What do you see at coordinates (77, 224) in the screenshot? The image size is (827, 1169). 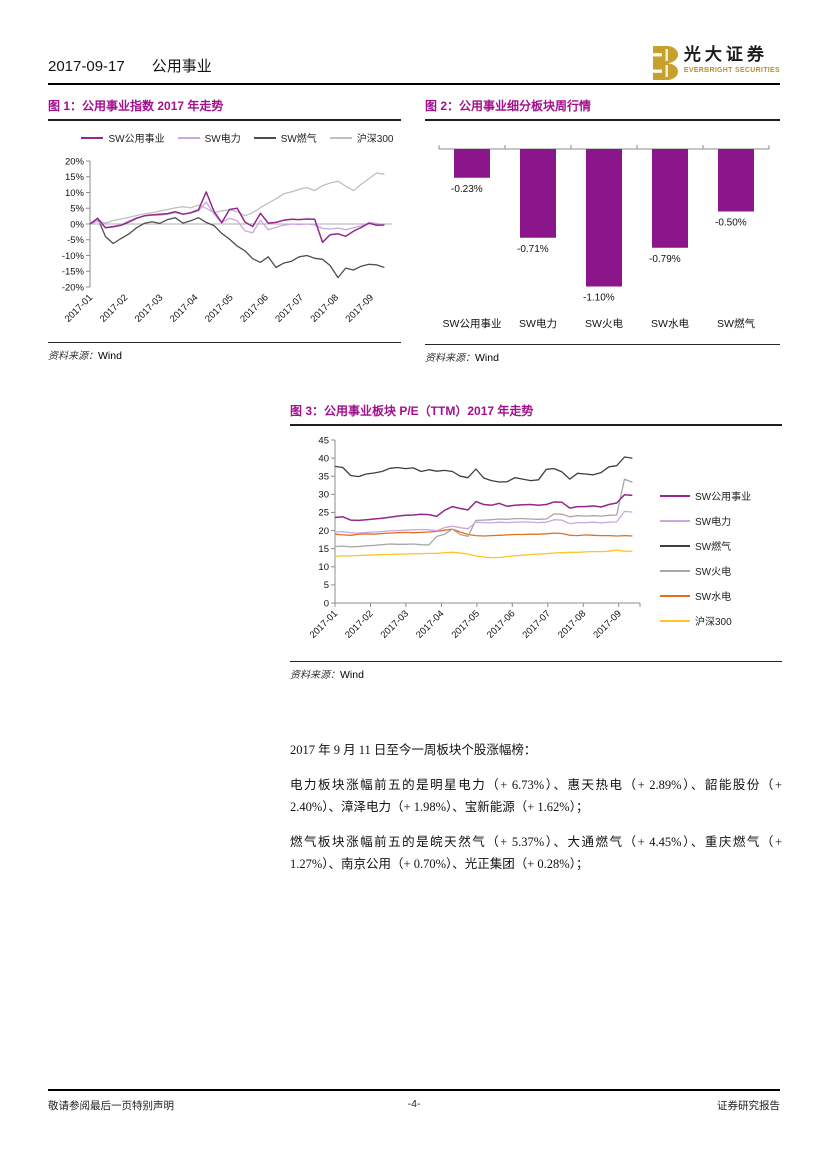 I see `svg-text: 0%` at bounding box center [77, 224].